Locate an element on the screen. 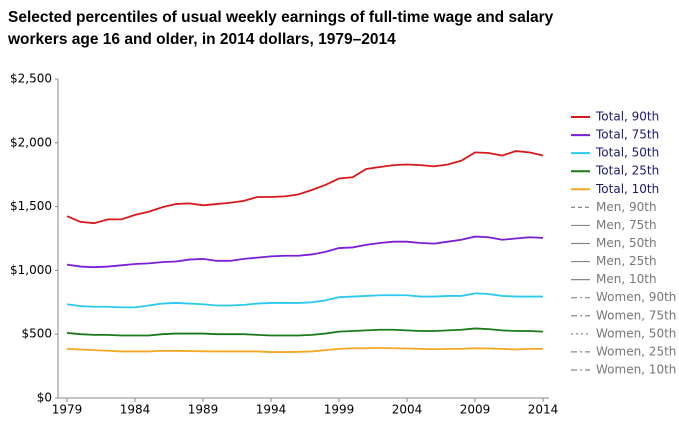 This screenshot has height=424, width=679. legend-label: Total, 50th is located at coordinates (627, 153).